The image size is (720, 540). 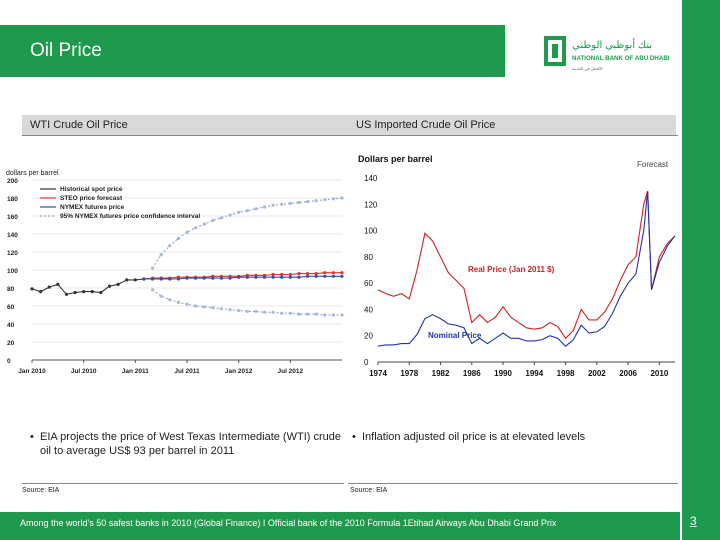 I want to click on left-panel-title: WTI Crude Oil Price, so click(x=187, y=125).